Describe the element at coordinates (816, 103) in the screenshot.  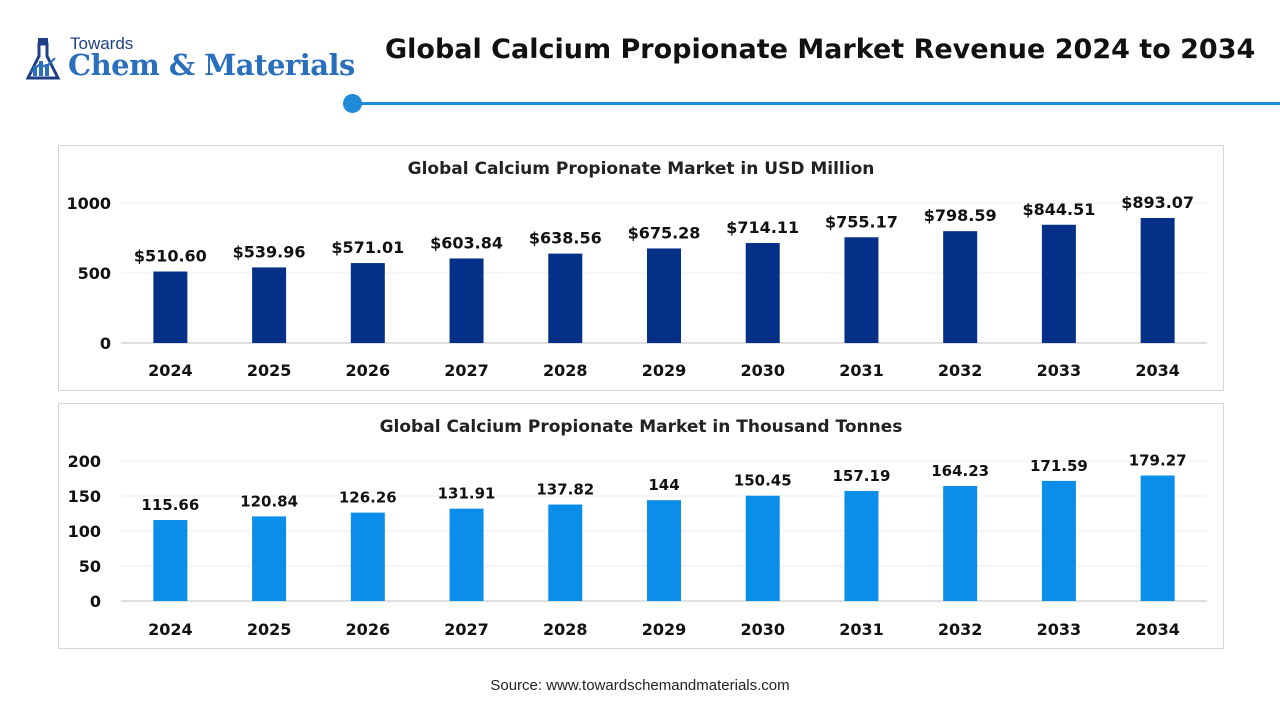
I see `title-underline` at that location.